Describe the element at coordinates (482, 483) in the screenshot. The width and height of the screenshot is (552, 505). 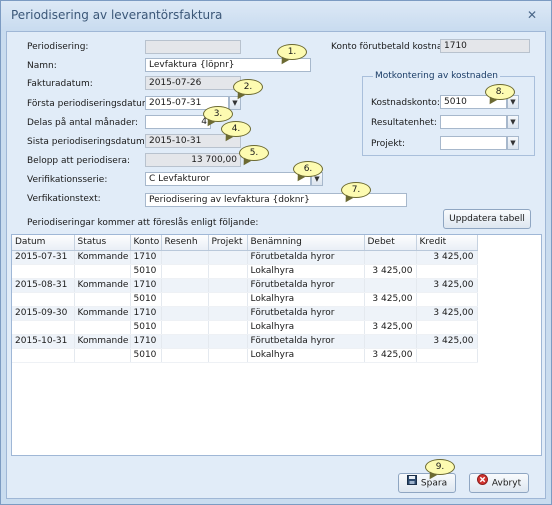
I see `cancel-icon` at that location.